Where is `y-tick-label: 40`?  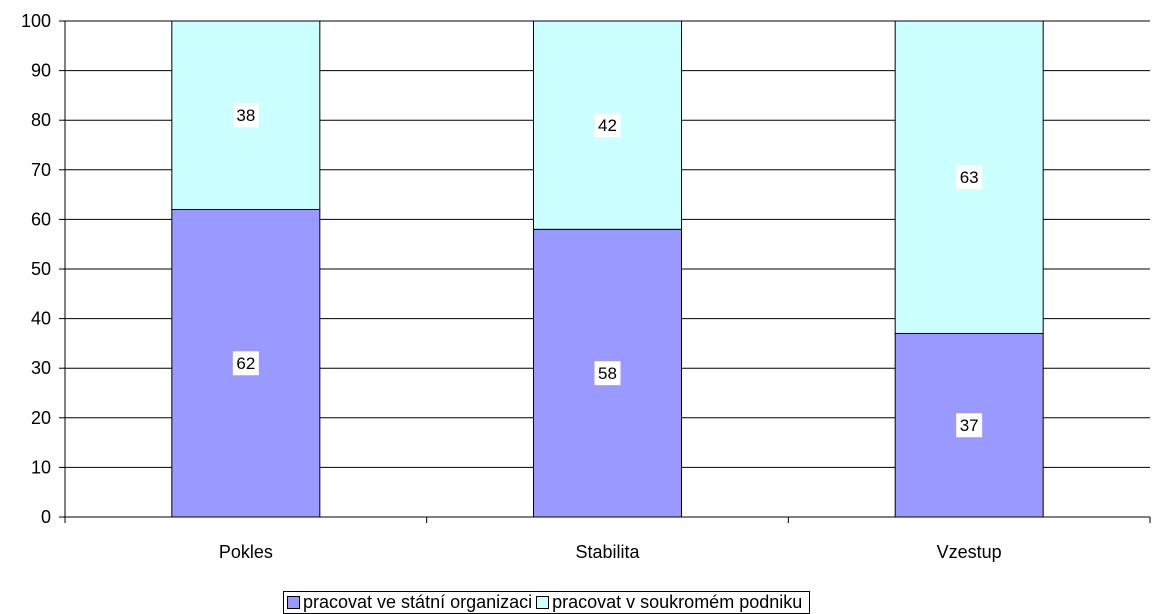 y-tick-label: 40 is located at coordinates (41, 319).